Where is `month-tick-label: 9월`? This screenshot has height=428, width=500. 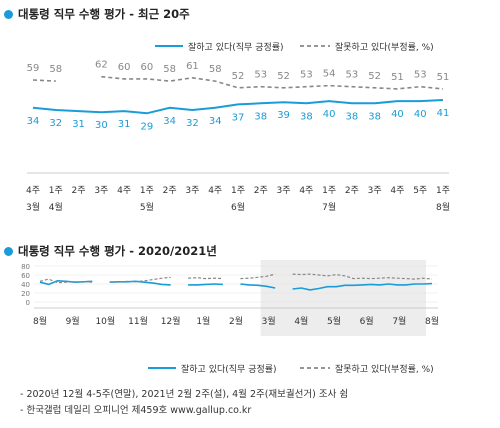 month-tick-label: 9월 is located at coordinates (73, 321).